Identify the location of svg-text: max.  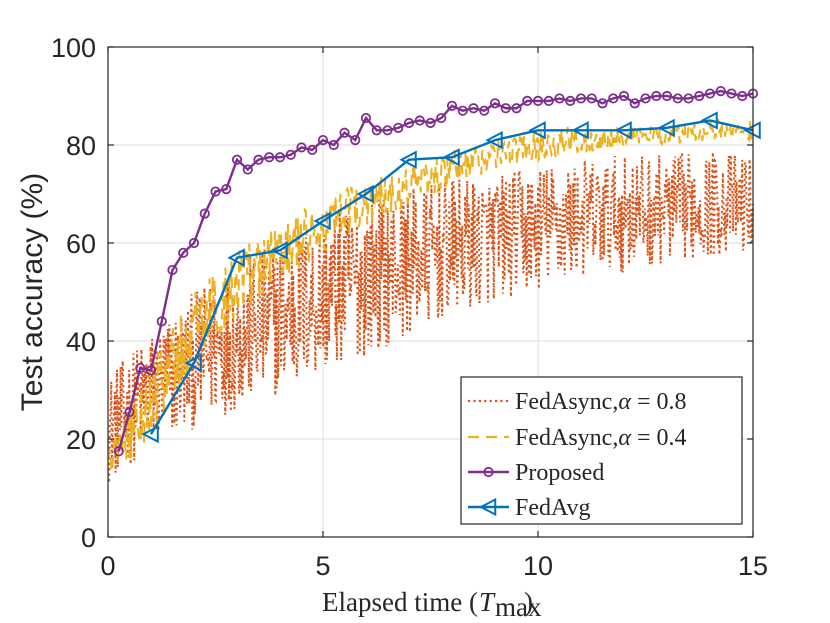
(518, 607).